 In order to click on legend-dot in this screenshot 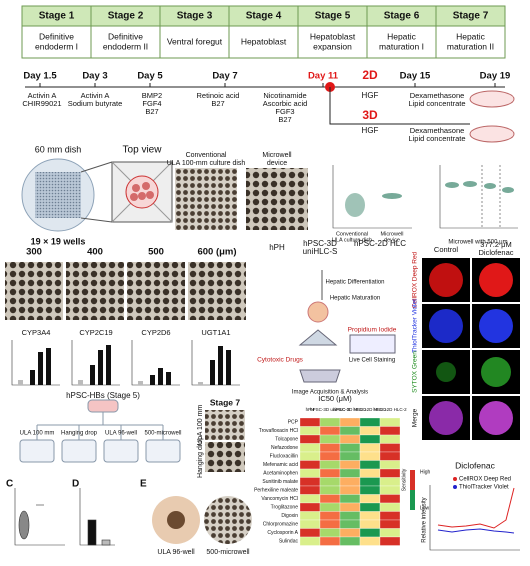, I will do `click(455, 479)`.